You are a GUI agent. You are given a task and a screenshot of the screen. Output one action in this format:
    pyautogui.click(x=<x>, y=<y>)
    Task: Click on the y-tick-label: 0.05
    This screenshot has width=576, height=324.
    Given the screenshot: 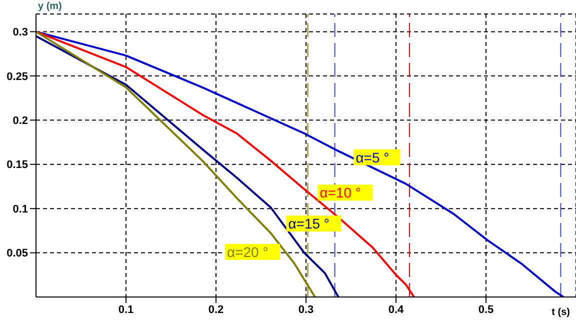 What is the action you would take?
    pyautogui.click(x=17, y=254)
    